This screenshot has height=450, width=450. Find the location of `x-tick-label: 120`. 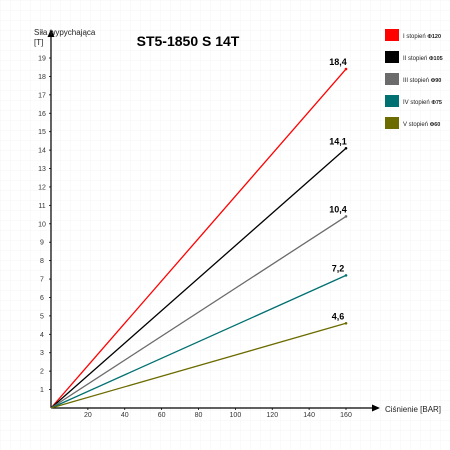

x-tick-label: 120 is located at coordinates (272, 415).